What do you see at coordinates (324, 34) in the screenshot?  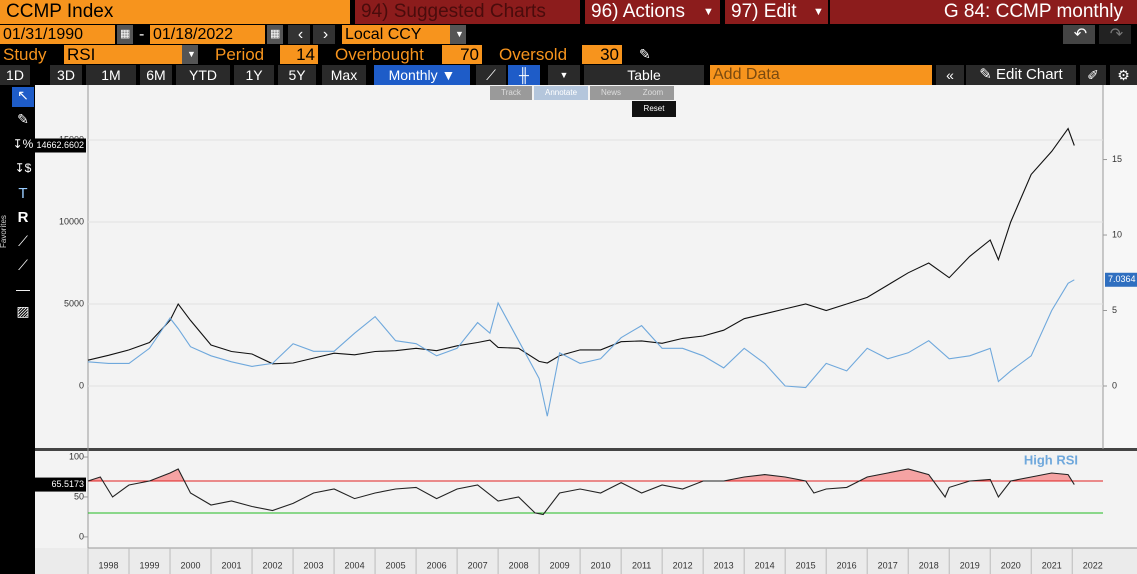 I see `next-button: ›` at bounding box center [324, 34].